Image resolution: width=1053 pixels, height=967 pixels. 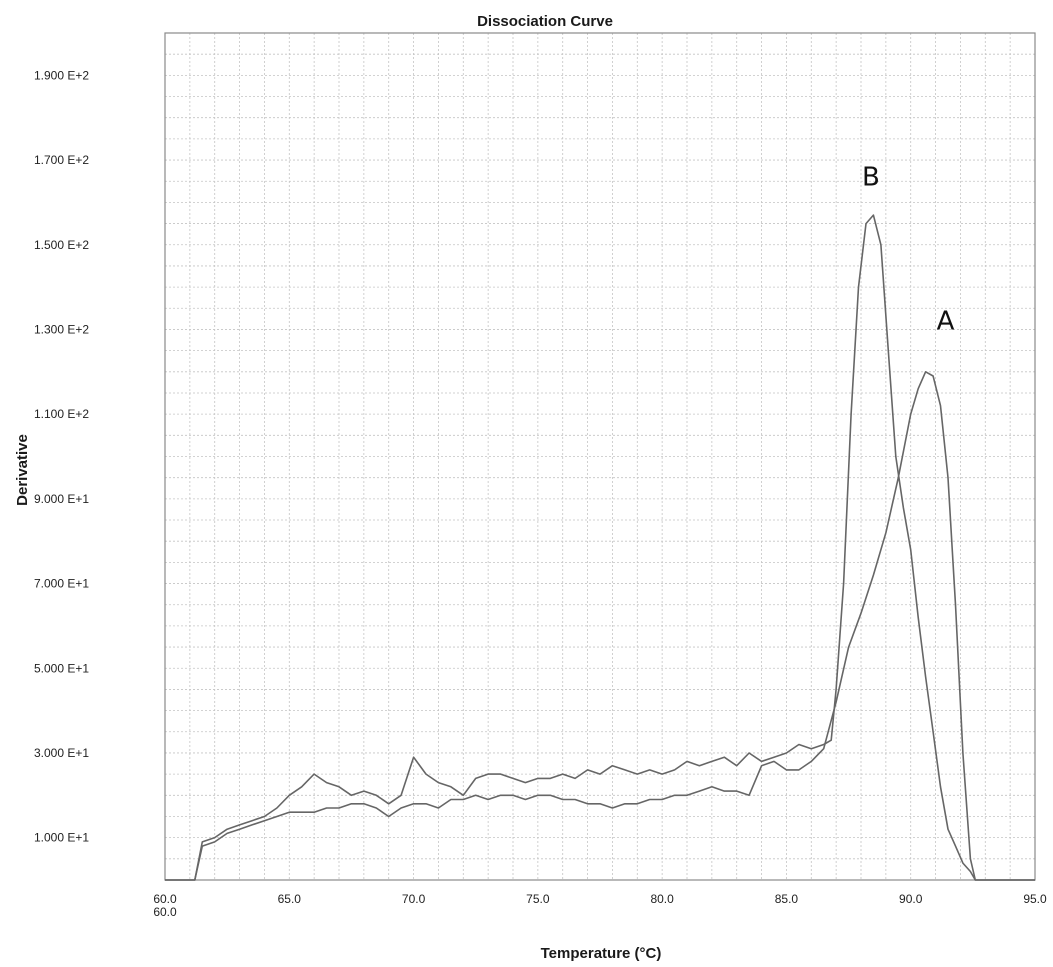 I want to click on y-tick-label: 3.000 E+1, so click(x=61, y=753).